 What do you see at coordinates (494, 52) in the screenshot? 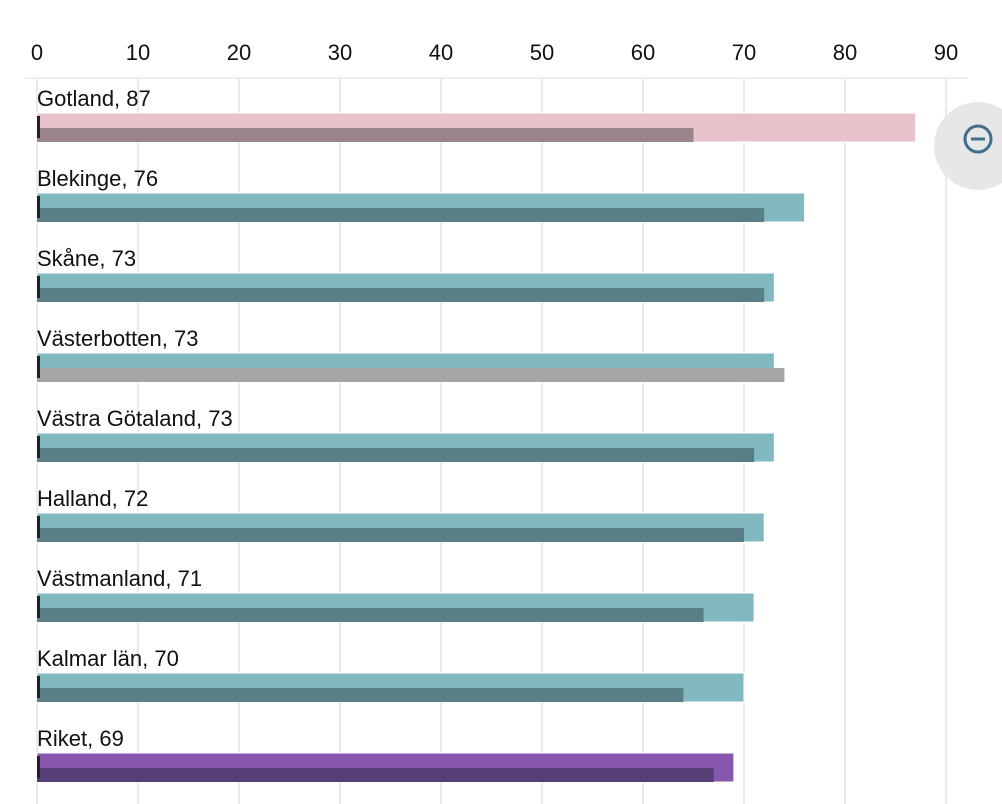
I see `x-axis-ticks: 0 10 20 30 40 50 60 70 80 90` at bounding box center [494, 52].